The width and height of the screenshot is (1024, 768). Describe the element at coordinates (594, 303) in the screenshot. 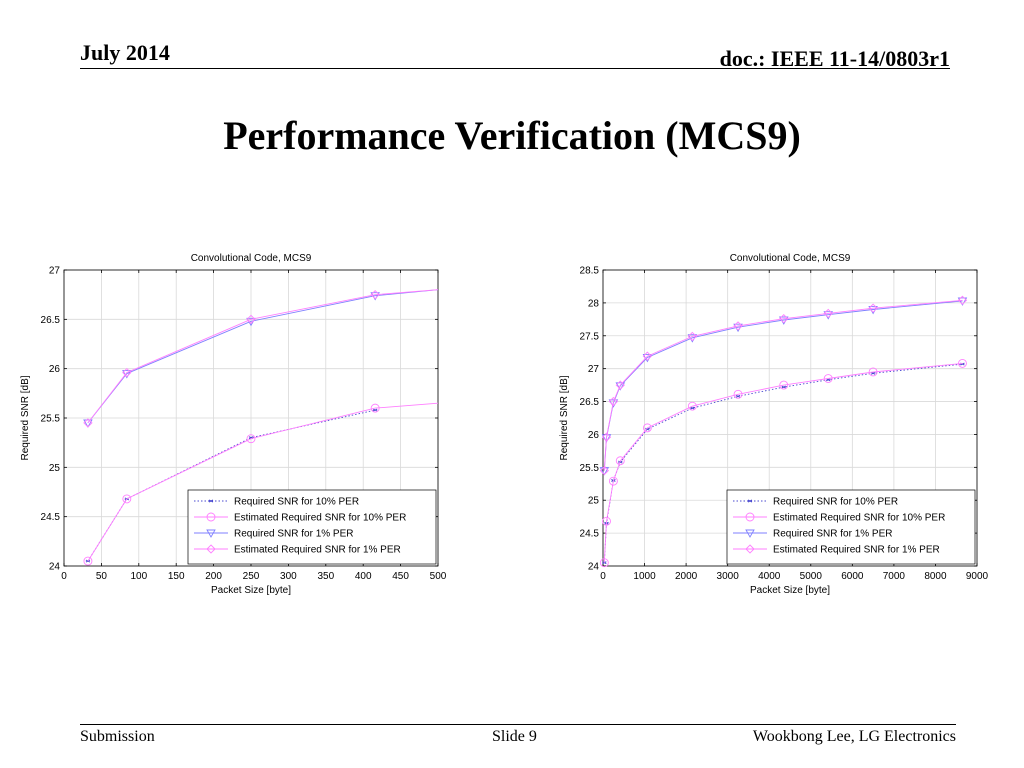

I see `y-tick-label: 28` at that location.